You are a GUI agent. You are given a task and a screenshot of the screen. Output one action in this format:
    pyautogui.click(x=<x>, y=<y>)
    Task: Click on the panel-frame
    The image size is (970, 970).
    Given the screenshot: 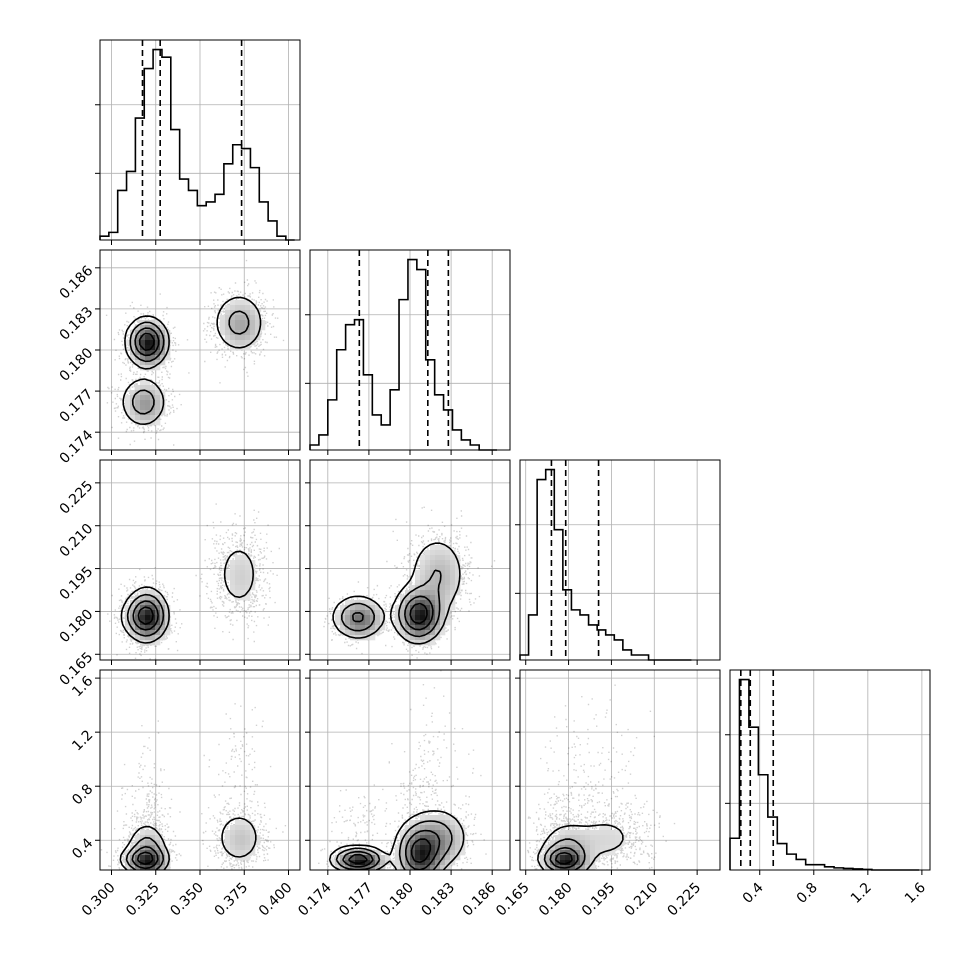 What is the action you would take?
    pyautogui.click(x=620, y=770)
    